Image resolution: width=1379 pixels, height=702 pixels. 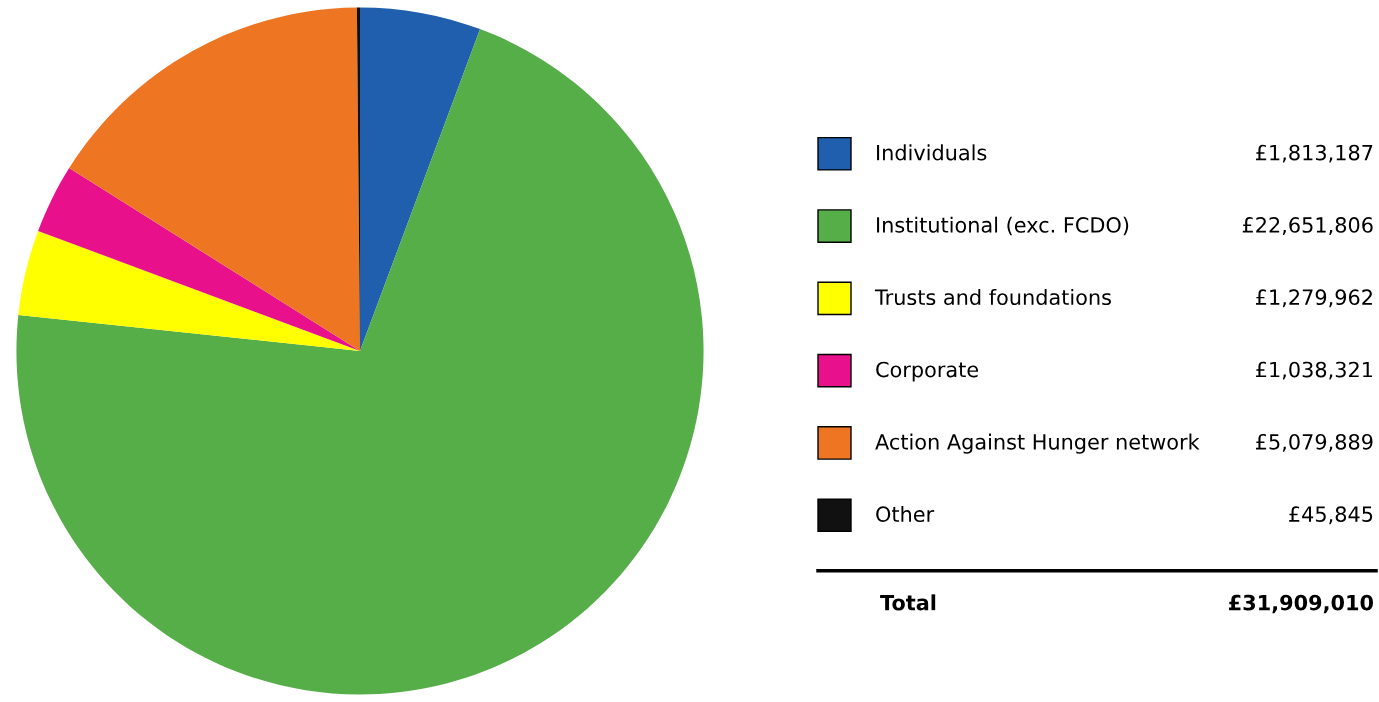 What do you see at coordinates (1314, 442) in the screenshot?
I see `data-label: £5,079,889` at bounding box center [1314, 442].